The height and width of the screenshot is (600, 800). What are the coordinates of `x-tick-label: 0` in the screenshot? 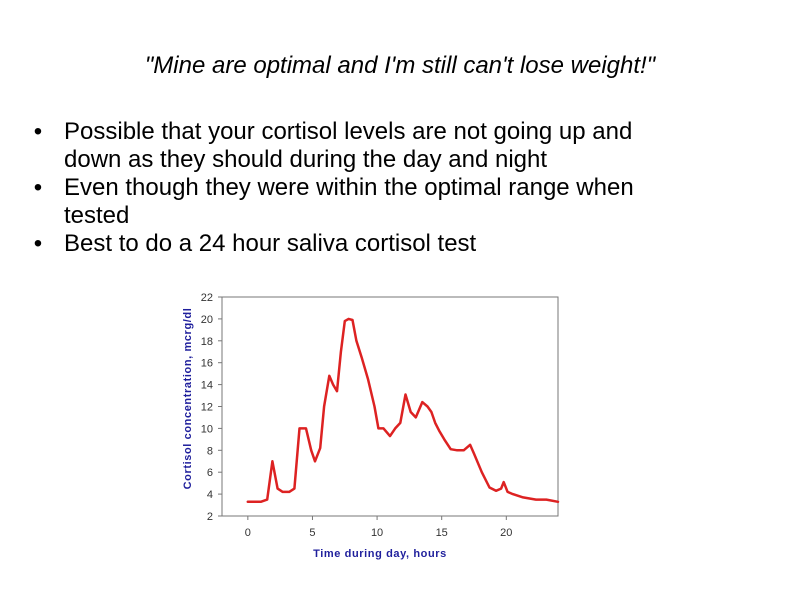 It's located at (248, 533).